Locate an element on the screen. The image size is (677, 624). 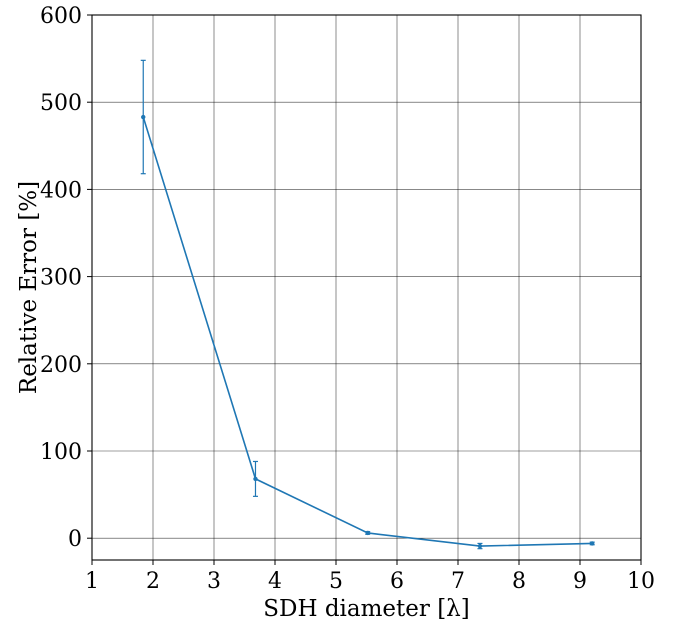
x-tick-label: 3 is located at coordinates (214, 581).